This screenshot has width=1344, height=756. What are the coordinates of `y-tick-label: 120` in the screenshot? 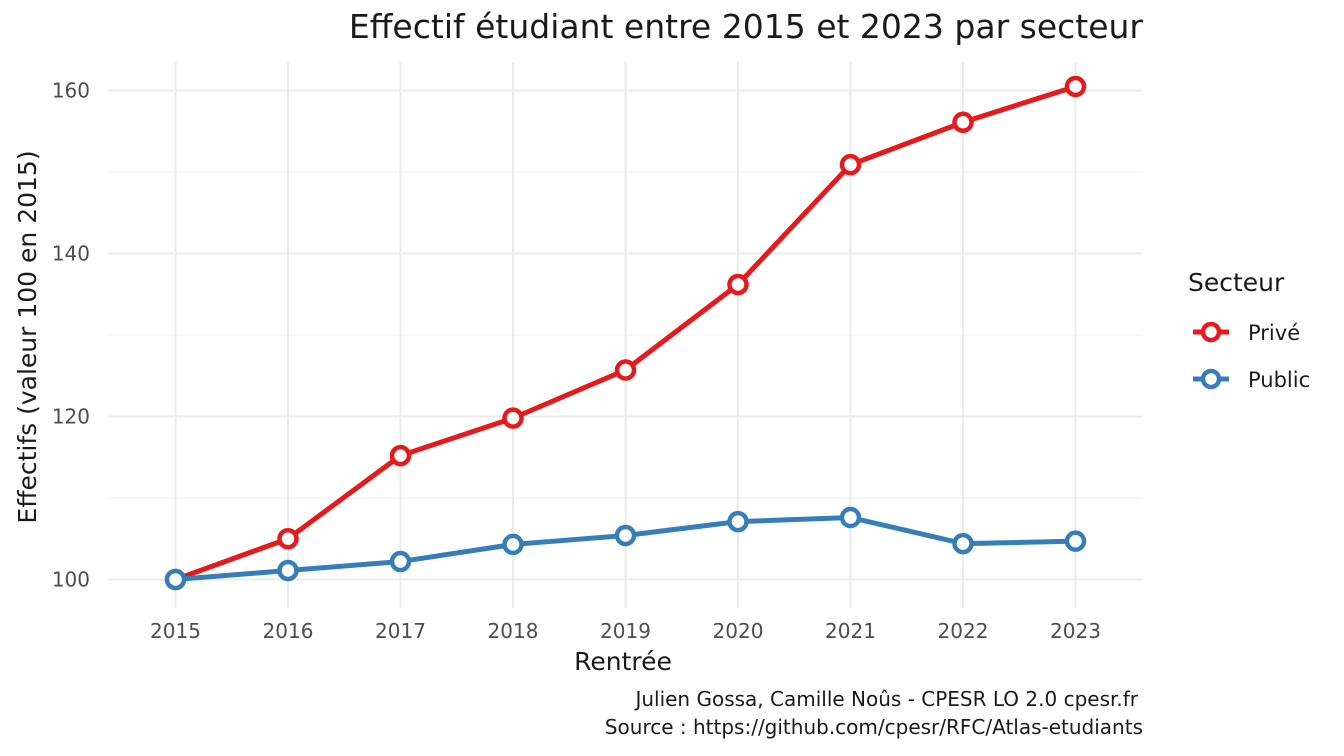 It's located at (71, 416).